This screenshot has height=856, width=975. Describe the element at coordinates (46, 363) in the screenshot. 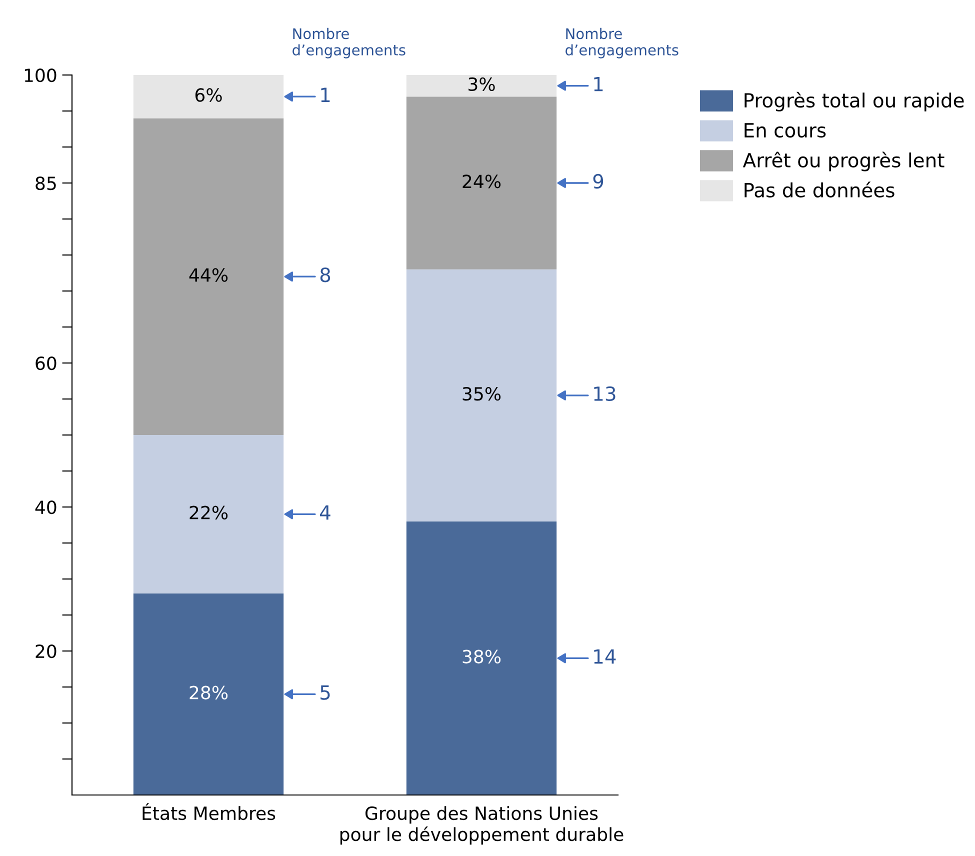

I see `y-tick-label: 60` at that location.